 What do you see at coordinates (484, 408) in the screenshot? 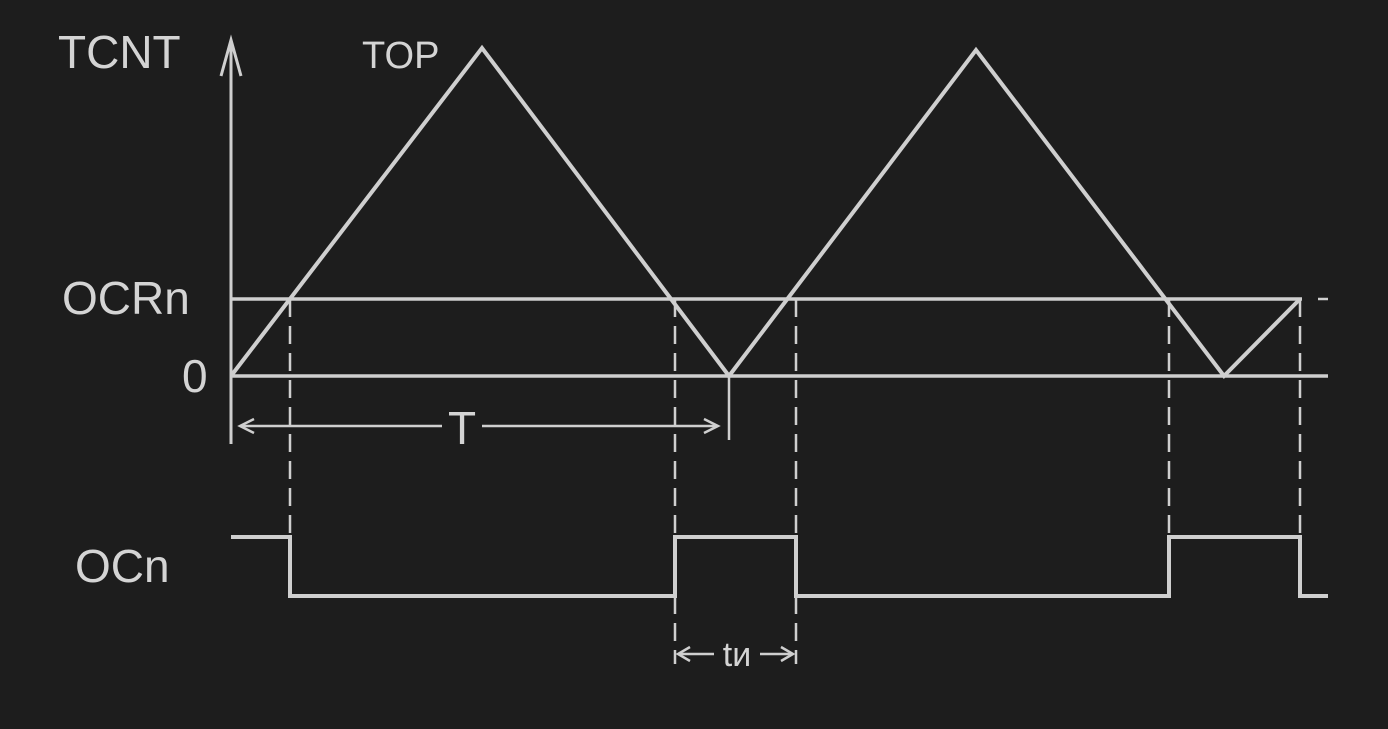
I see `period-dimension` at bounding box center [484, 408].